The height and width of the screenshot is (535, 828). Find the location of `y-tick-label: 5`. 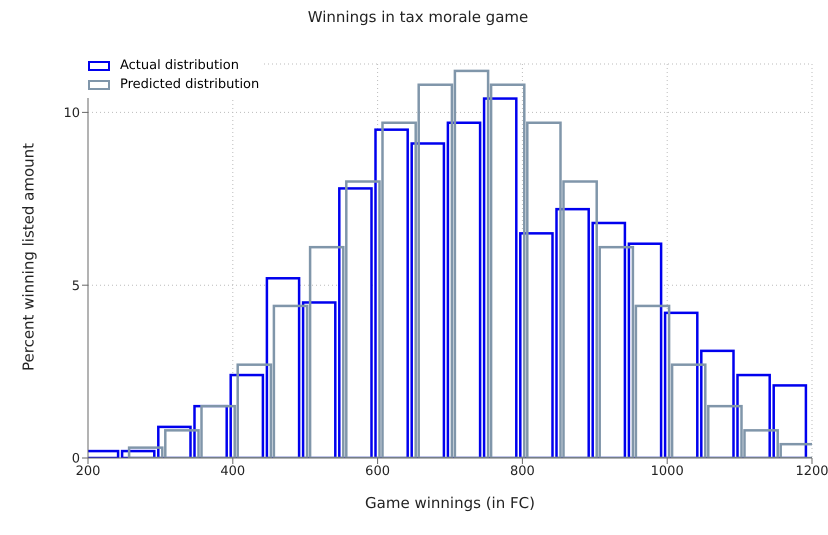

y-tick-label: 5 is located at coordinates (76, 286).